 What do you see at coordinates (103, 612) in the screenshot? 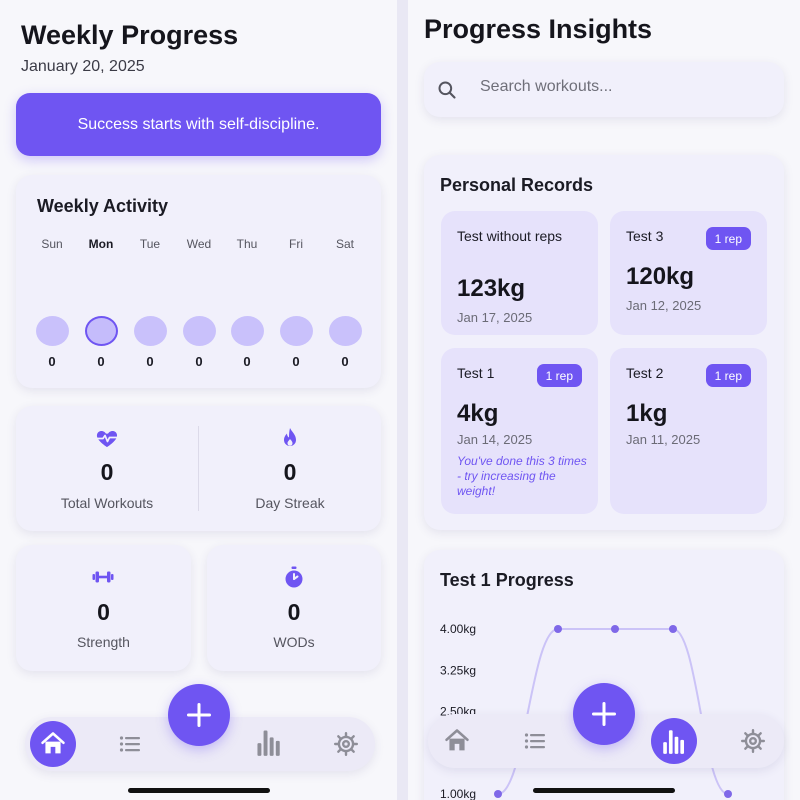
I see `strength-value: 0` at bounding box center [103, 612].